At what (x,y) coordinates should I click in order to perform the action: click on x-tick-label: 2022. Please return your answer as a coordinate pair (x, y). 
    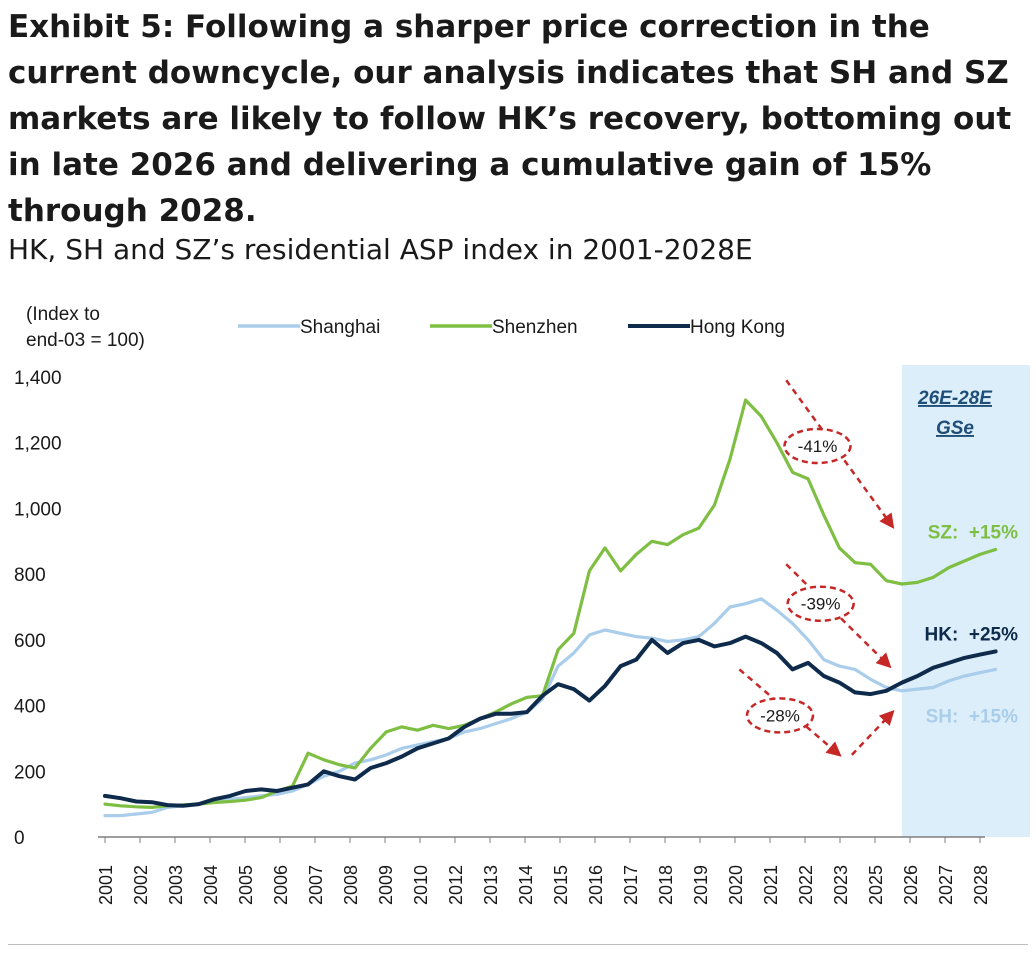
    Looking at the image, I should click on (806, 885).